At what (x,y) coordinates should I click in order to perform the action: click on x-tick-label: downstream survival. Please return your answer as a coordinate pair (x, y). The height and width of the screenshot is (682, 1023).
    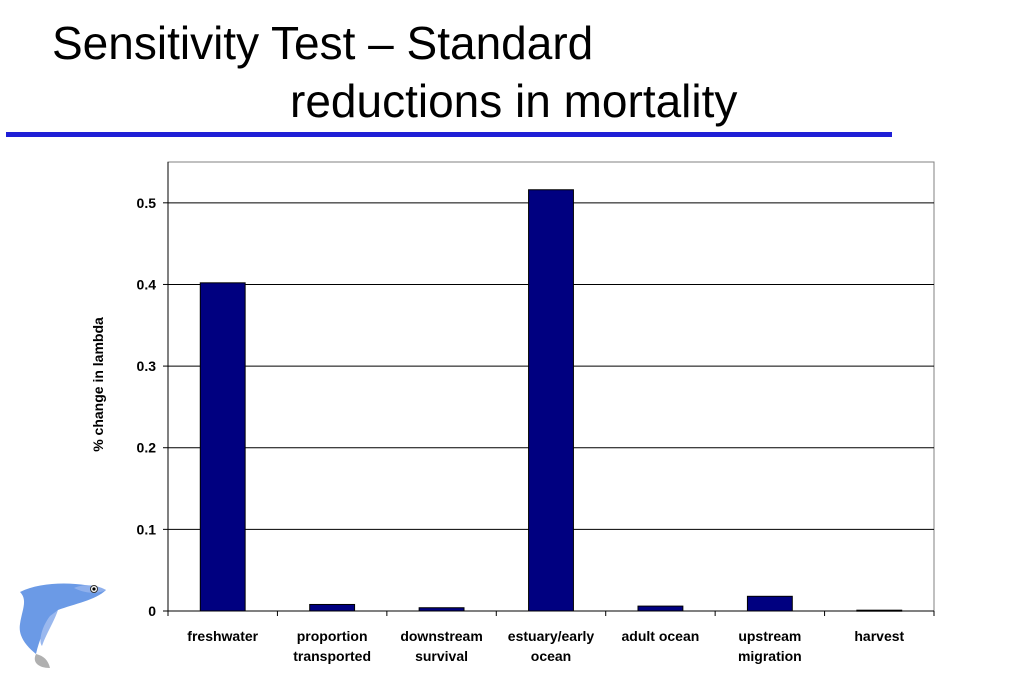
    Looking at the image, I should click on (441, 646).